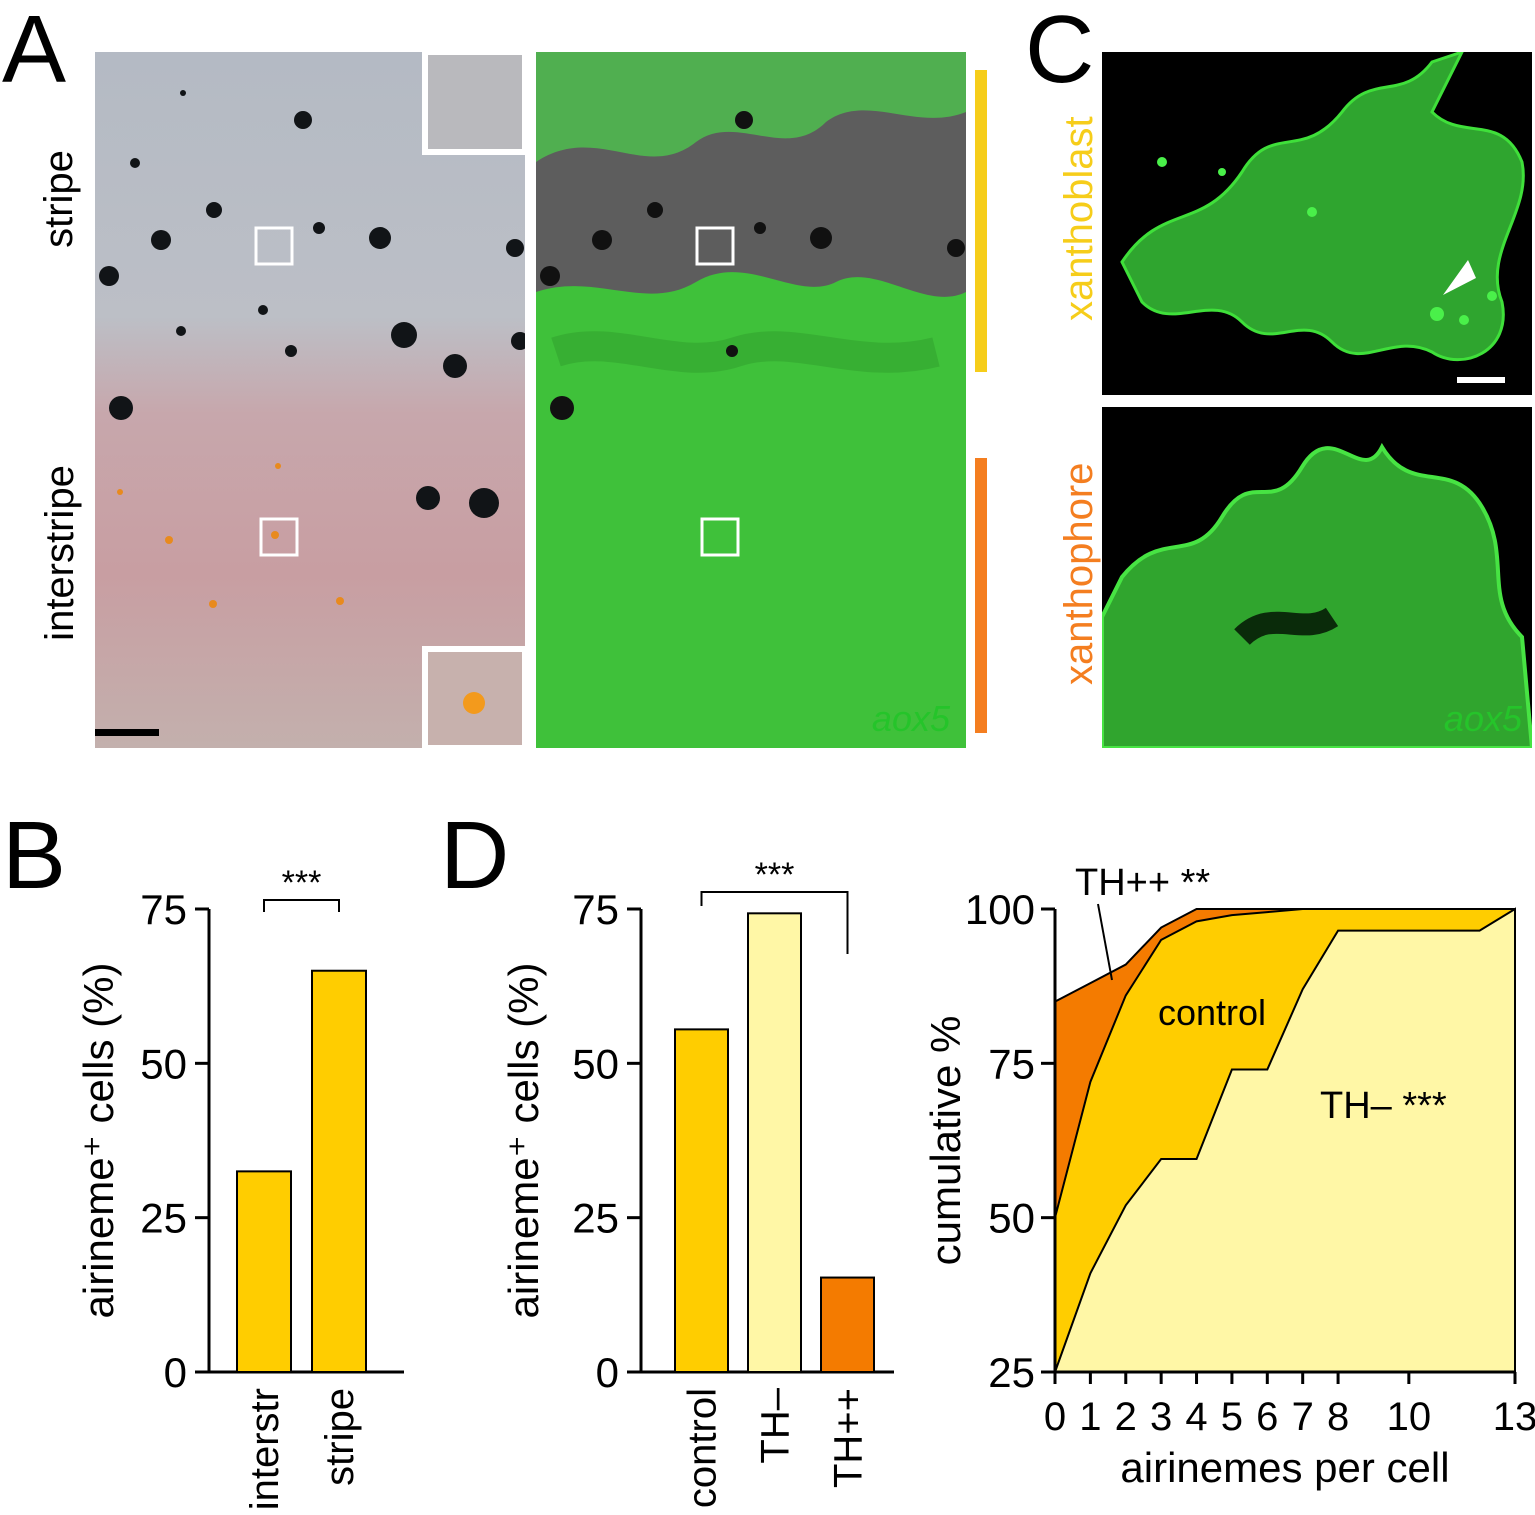 The image size is (1535, 1515). What do you see at coordinates (1060, 51) in the screenshot?
I see `panel-letter-c: C` at bounding box center [1060, 51].